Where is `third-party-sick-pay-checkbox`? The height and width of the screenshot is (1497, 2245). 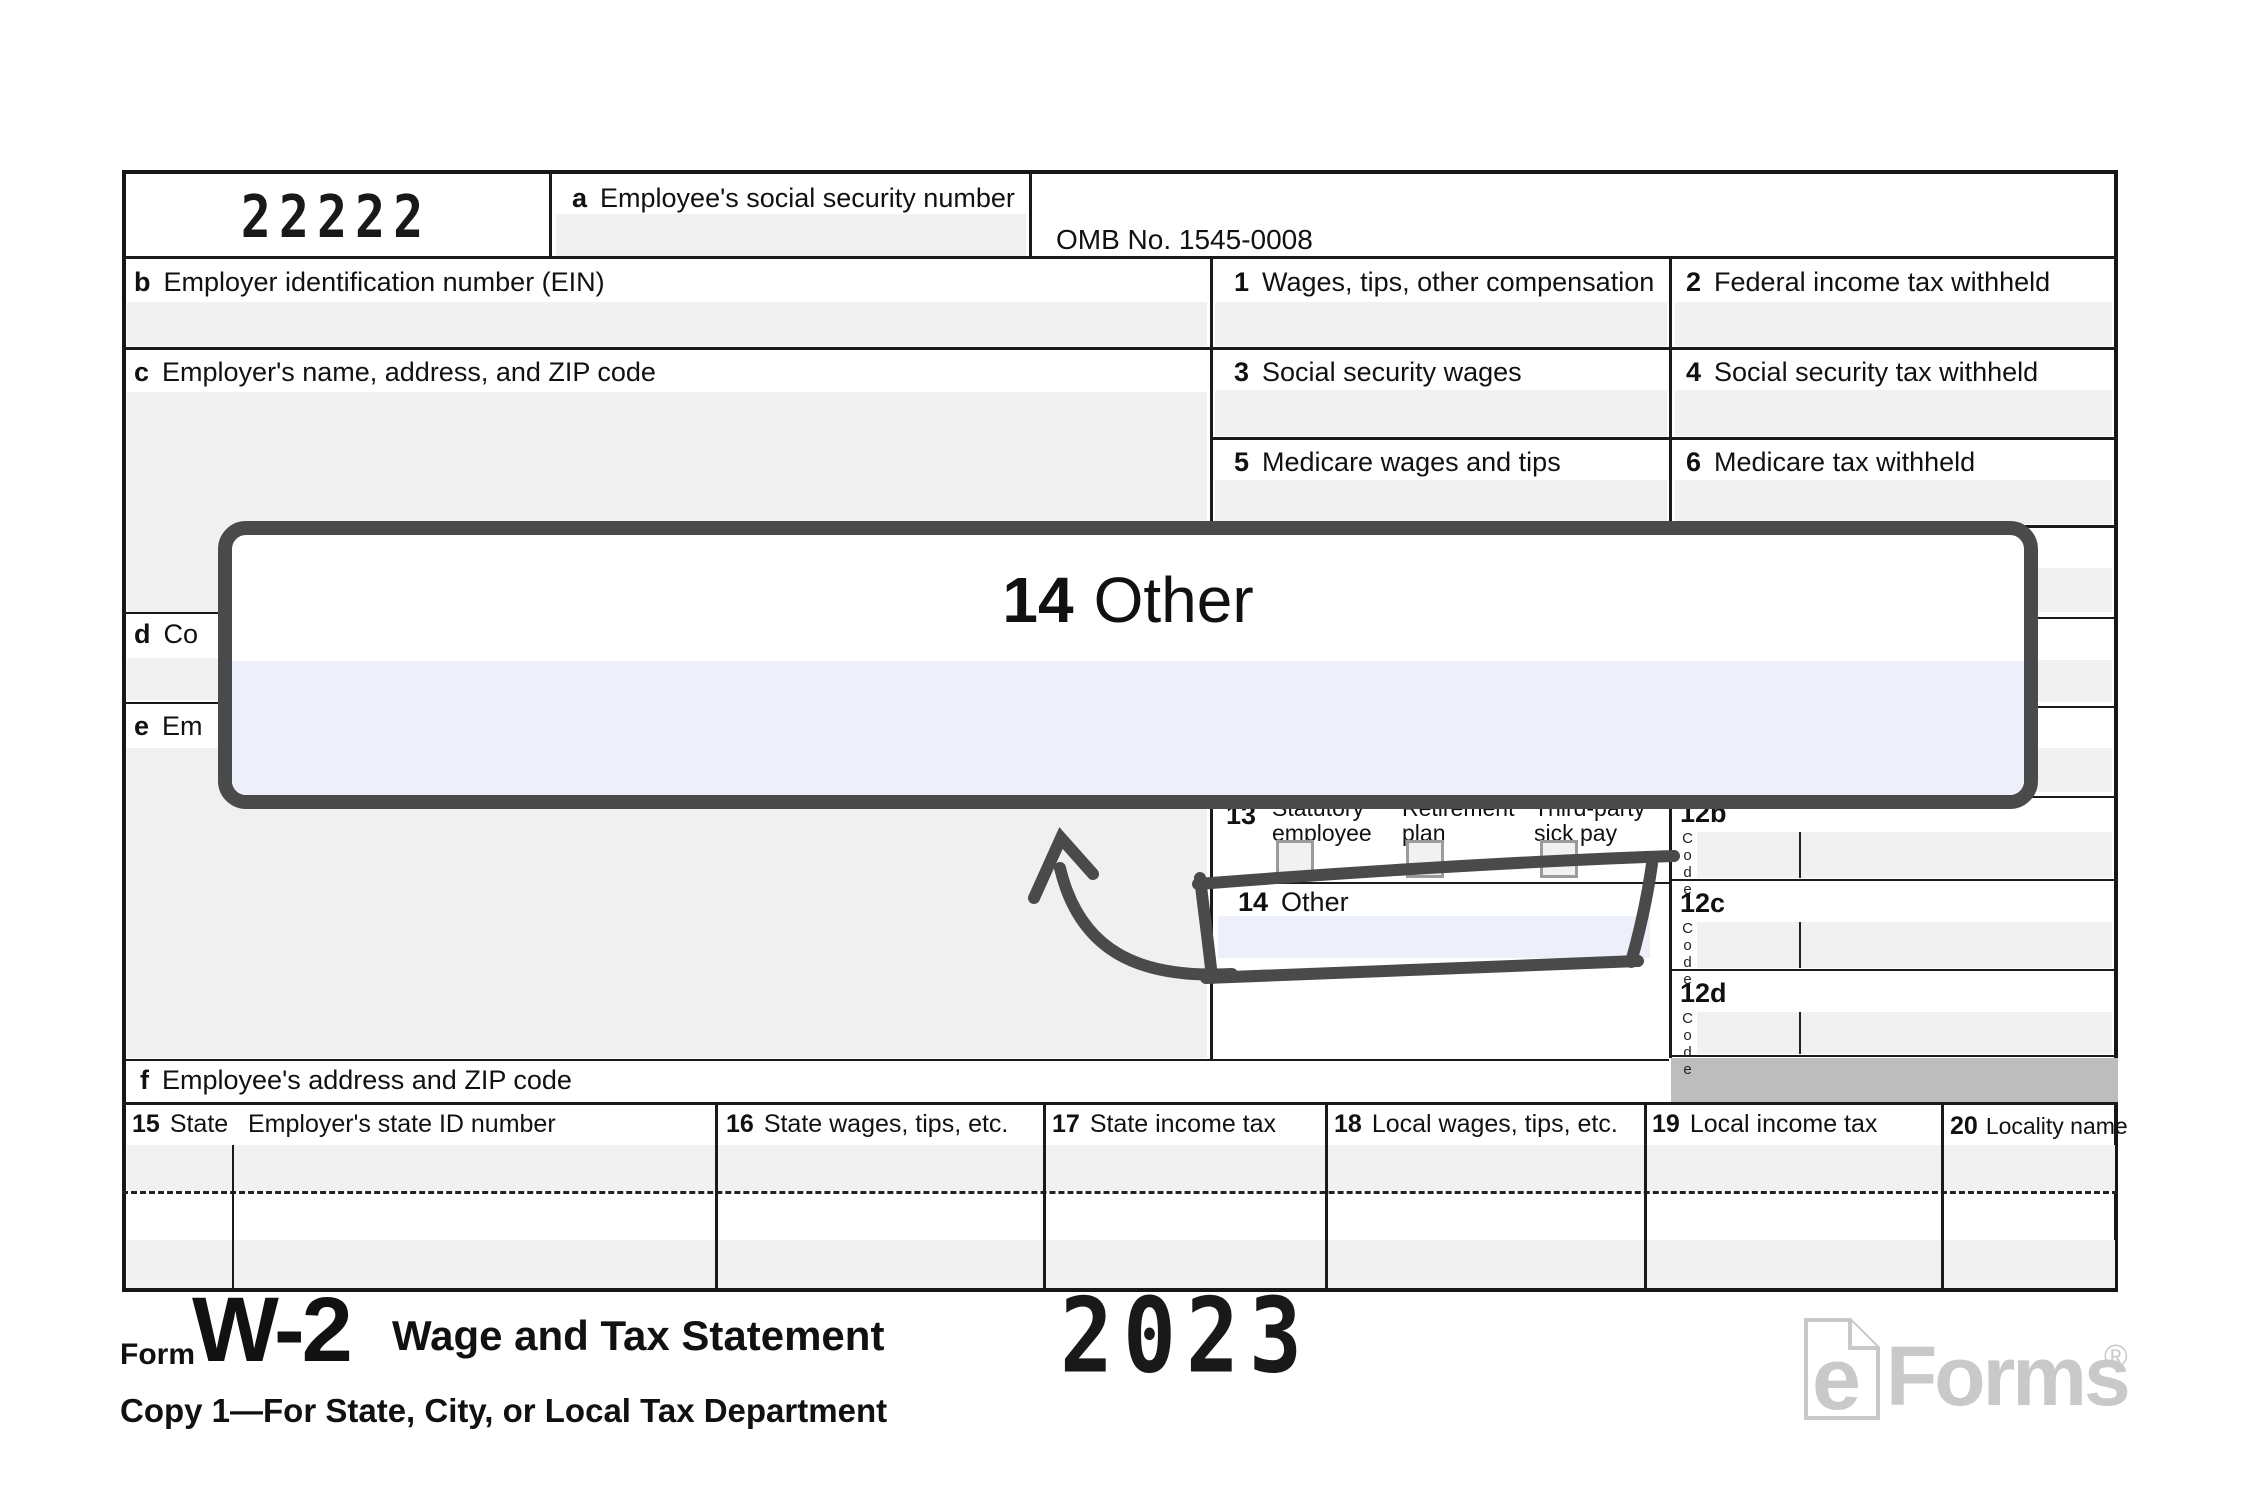
third-party-sick-pay-checkbox is located at coordinates (1559, 859).